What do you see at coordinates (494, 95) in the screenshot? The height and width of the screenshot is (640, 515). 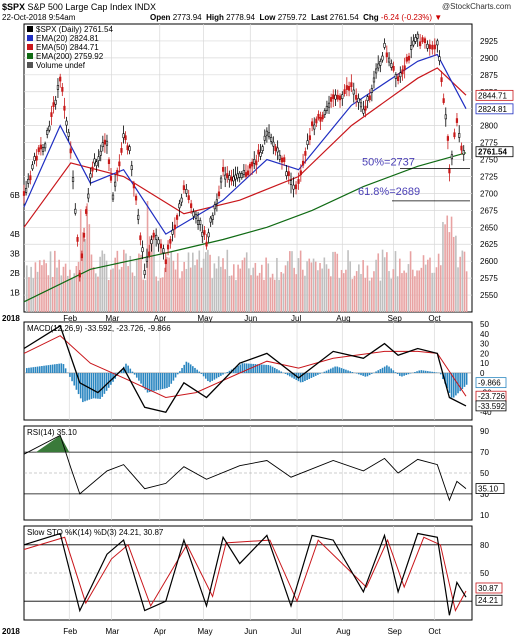 I see `price-tag-box` at bounding box center [494, 95].